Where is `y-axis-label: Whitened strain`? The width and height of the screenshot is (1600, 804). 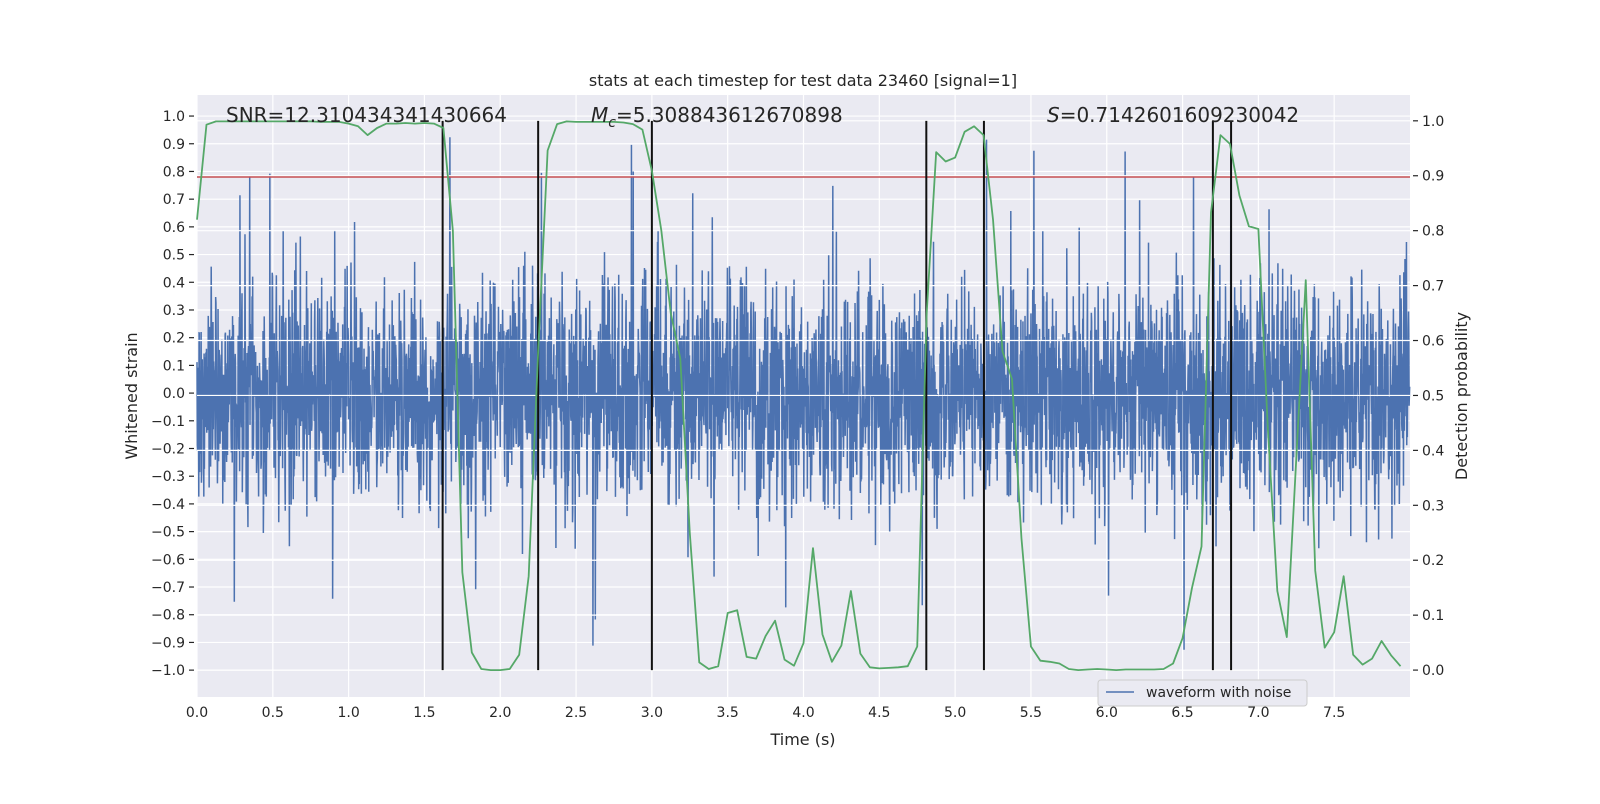
y-axis-label: Whitened strain is located at coordinates (131, 395).